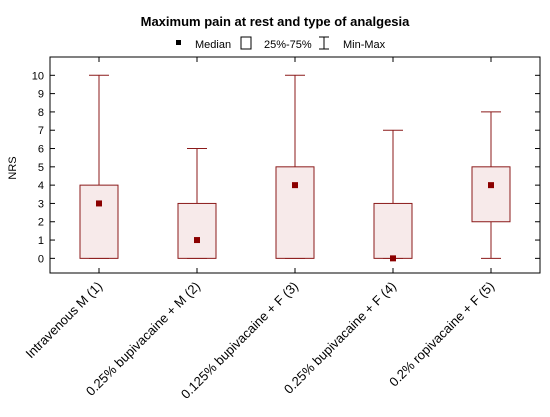 The height and width of the screenshot is (417, 550). Describe the element at coordinates (13, 167) in the screenshot. I see `y-axis-label: NRS` at that location.